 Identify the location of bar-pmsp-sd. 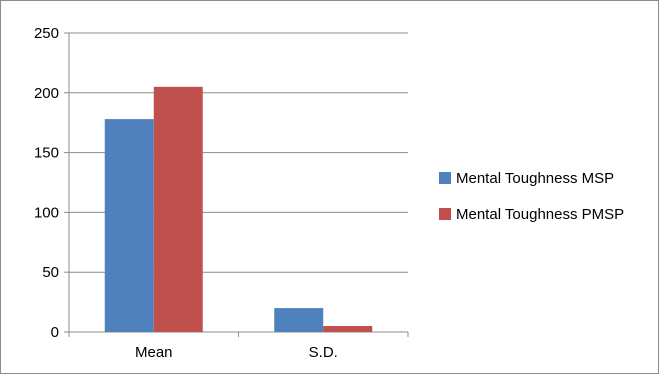
(348, 329).